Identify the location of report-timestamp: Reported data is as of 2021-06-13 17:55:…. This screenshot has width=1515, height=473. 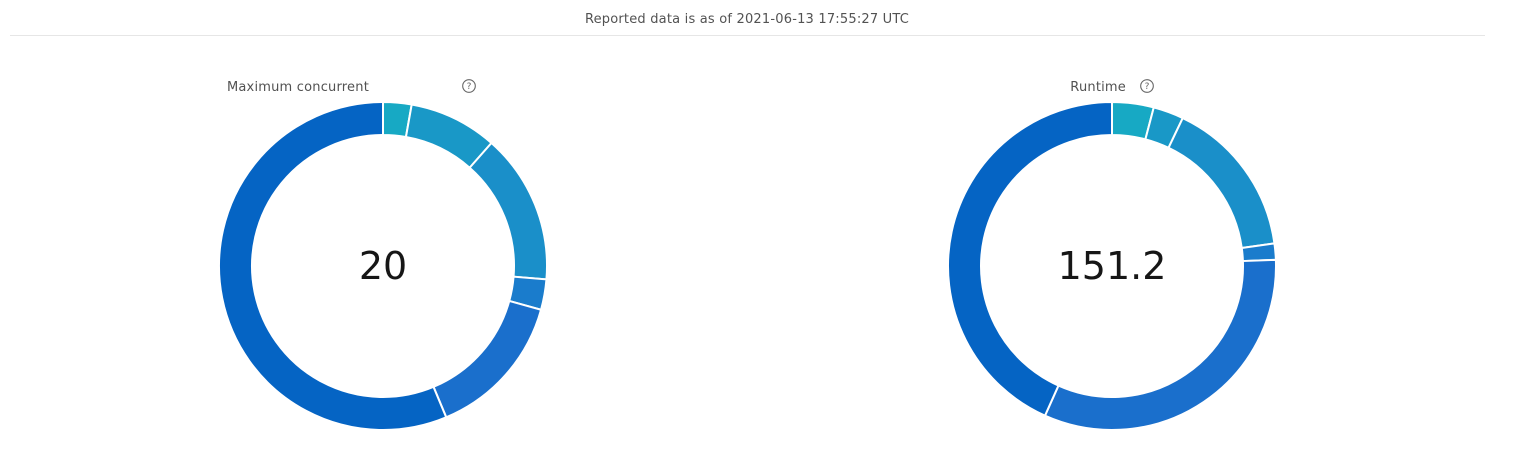
(747, 19).